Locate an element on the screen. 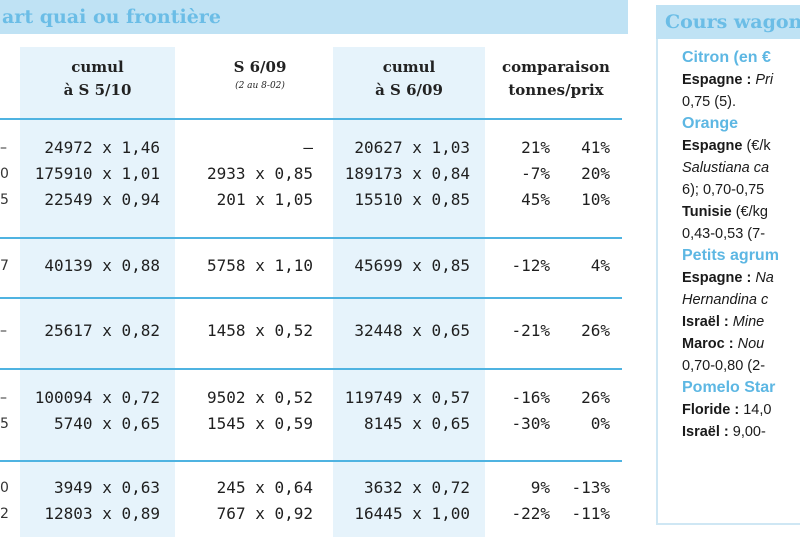 The height and width of the screenshot is (550, 800). sidebar-line-rest: Nou is located at coordinates (749, 344).